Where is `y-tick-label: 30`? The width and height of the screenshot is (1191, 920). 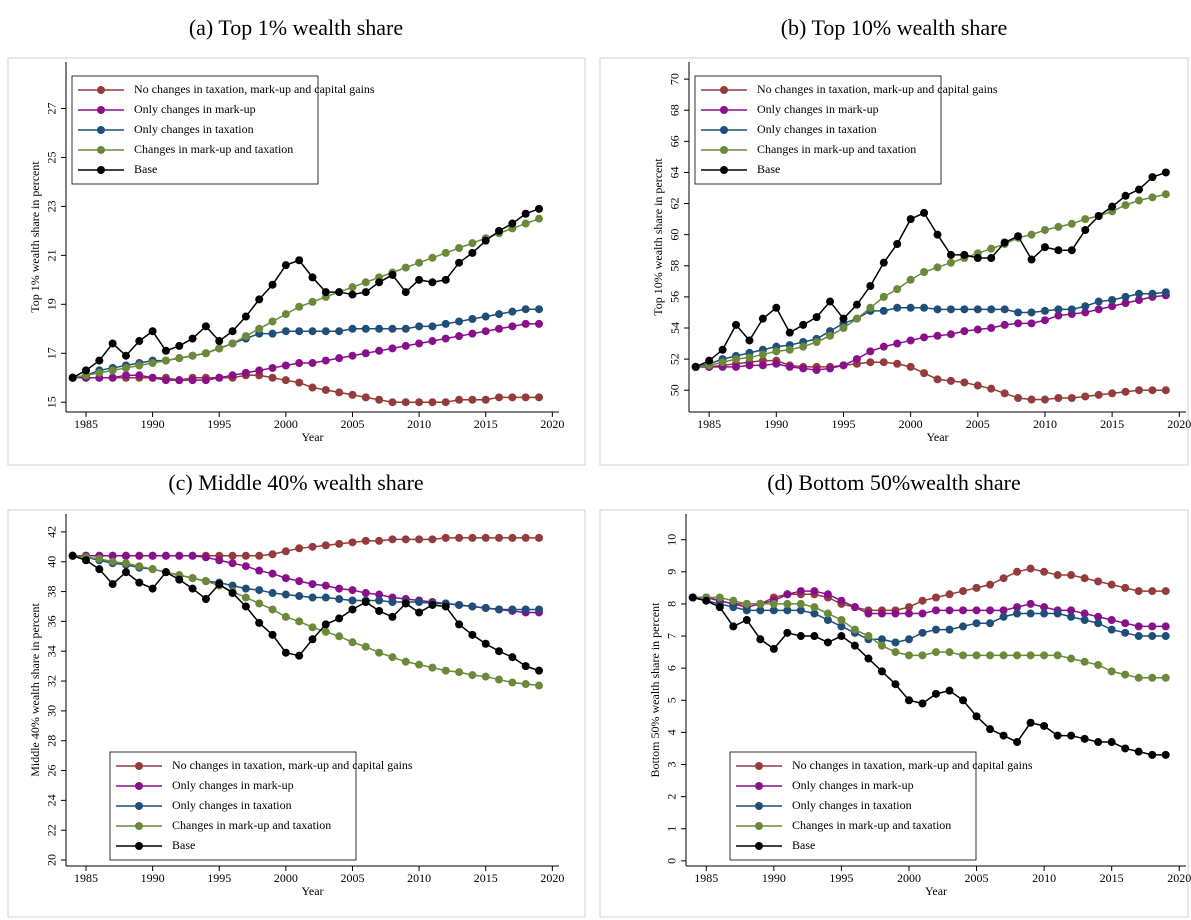 y-tick-label: 30 is located at coordinates (52, 711).